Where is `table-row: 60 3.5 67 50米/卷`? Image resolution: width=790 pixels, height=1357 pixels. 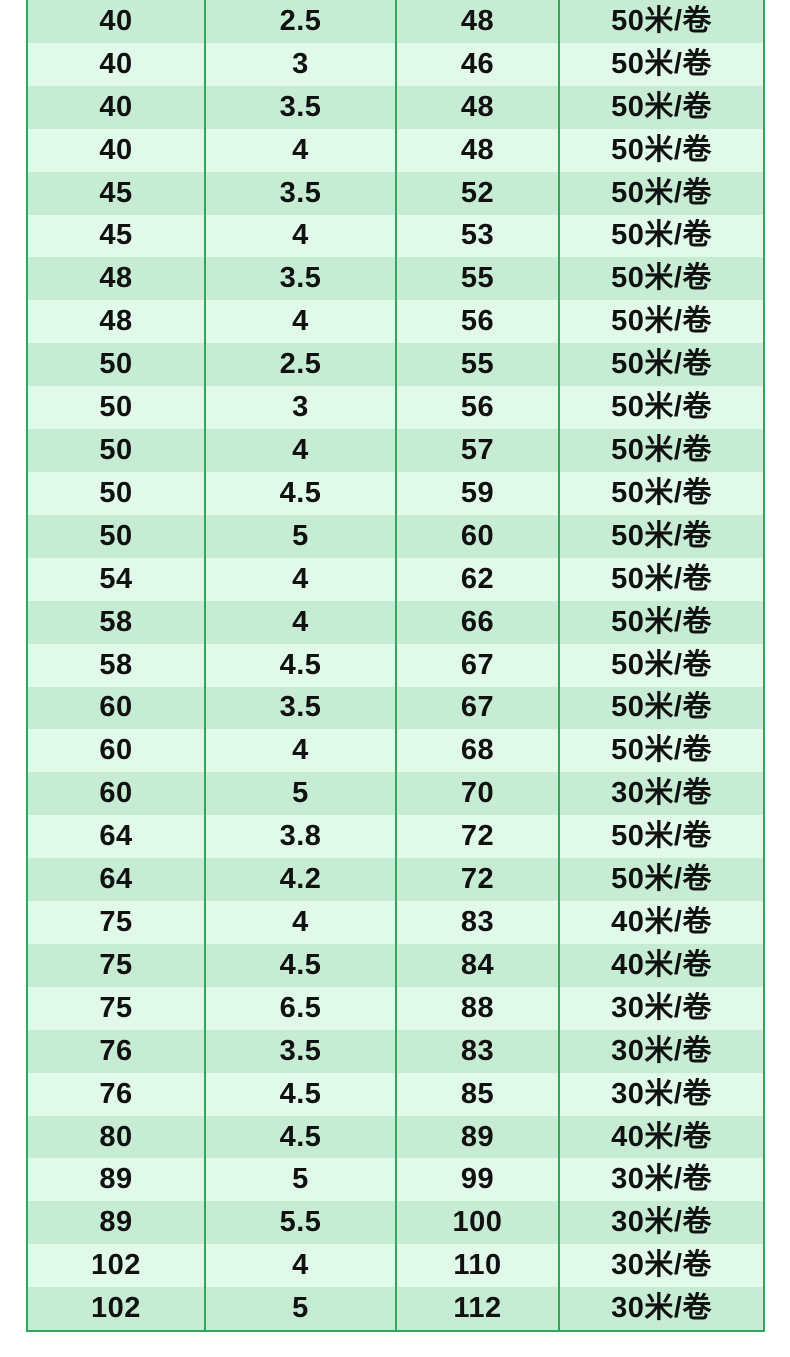 table-row: 60 3.5 67 50米/卷 is located at coordinates (395, 708).